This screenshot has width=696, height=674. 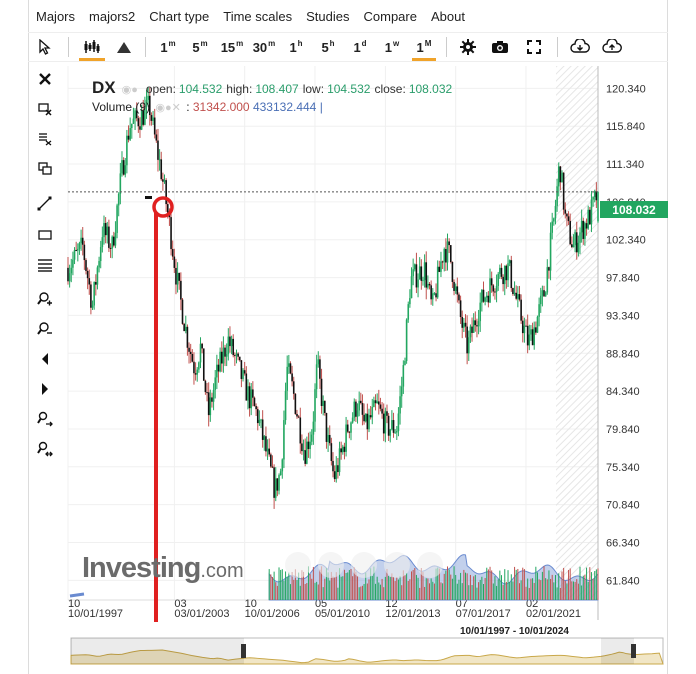 What do you see at coordinates (179, 16) in the screenshot?
I see `menu-item-chart-type: Chart type` at bounding box center [179, 16].